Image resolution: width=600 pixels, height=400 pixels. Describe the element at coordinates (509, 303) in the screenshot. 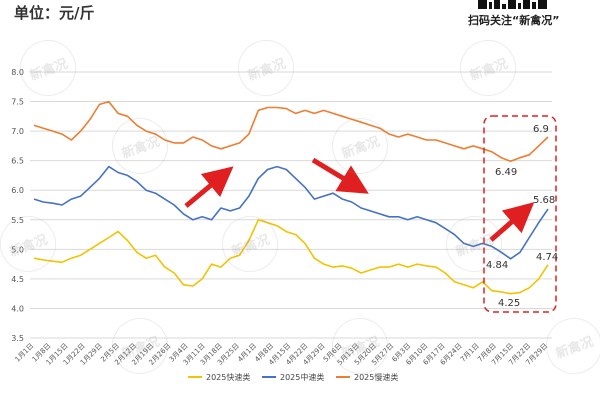

I see `data-label-fast-min: 4.25` at that location.